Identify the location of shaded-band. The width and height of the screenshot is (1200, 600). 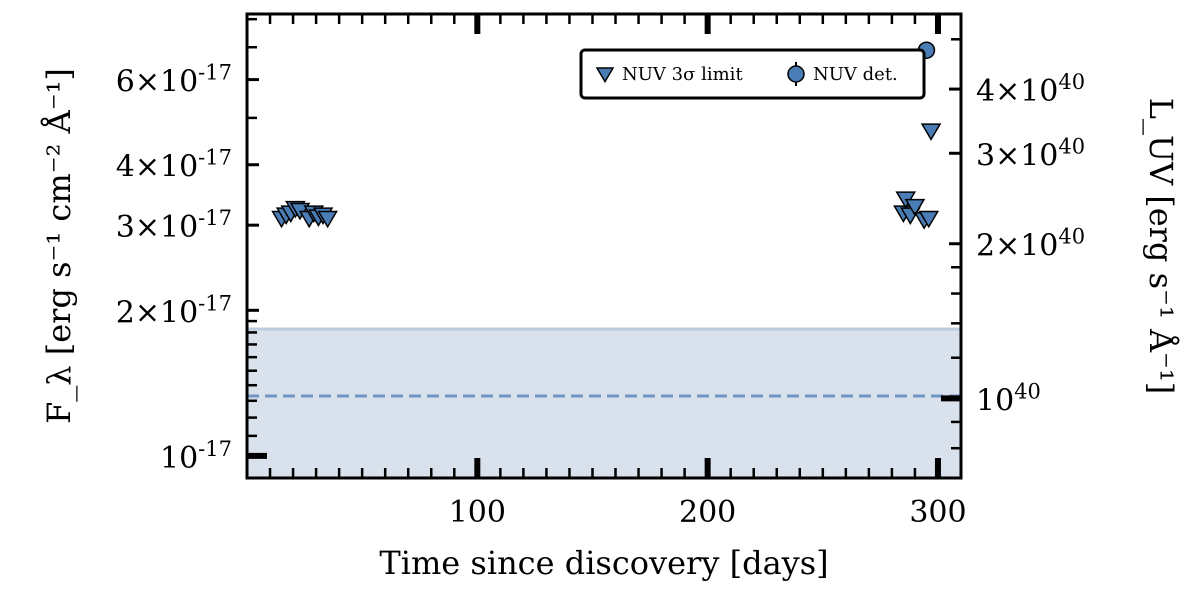
(604, 403).